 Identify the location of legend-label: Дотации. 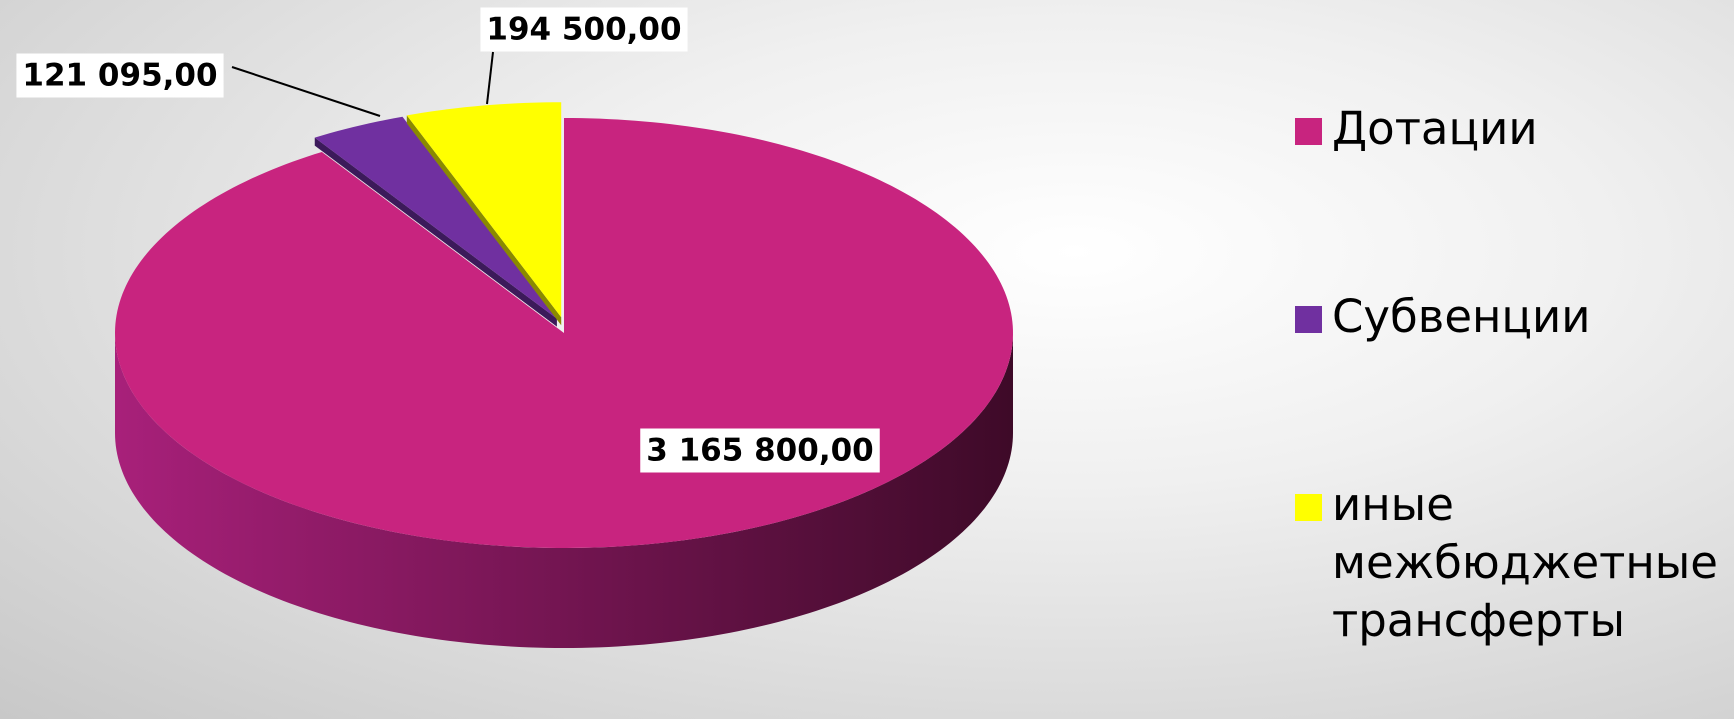
(1435, 128).